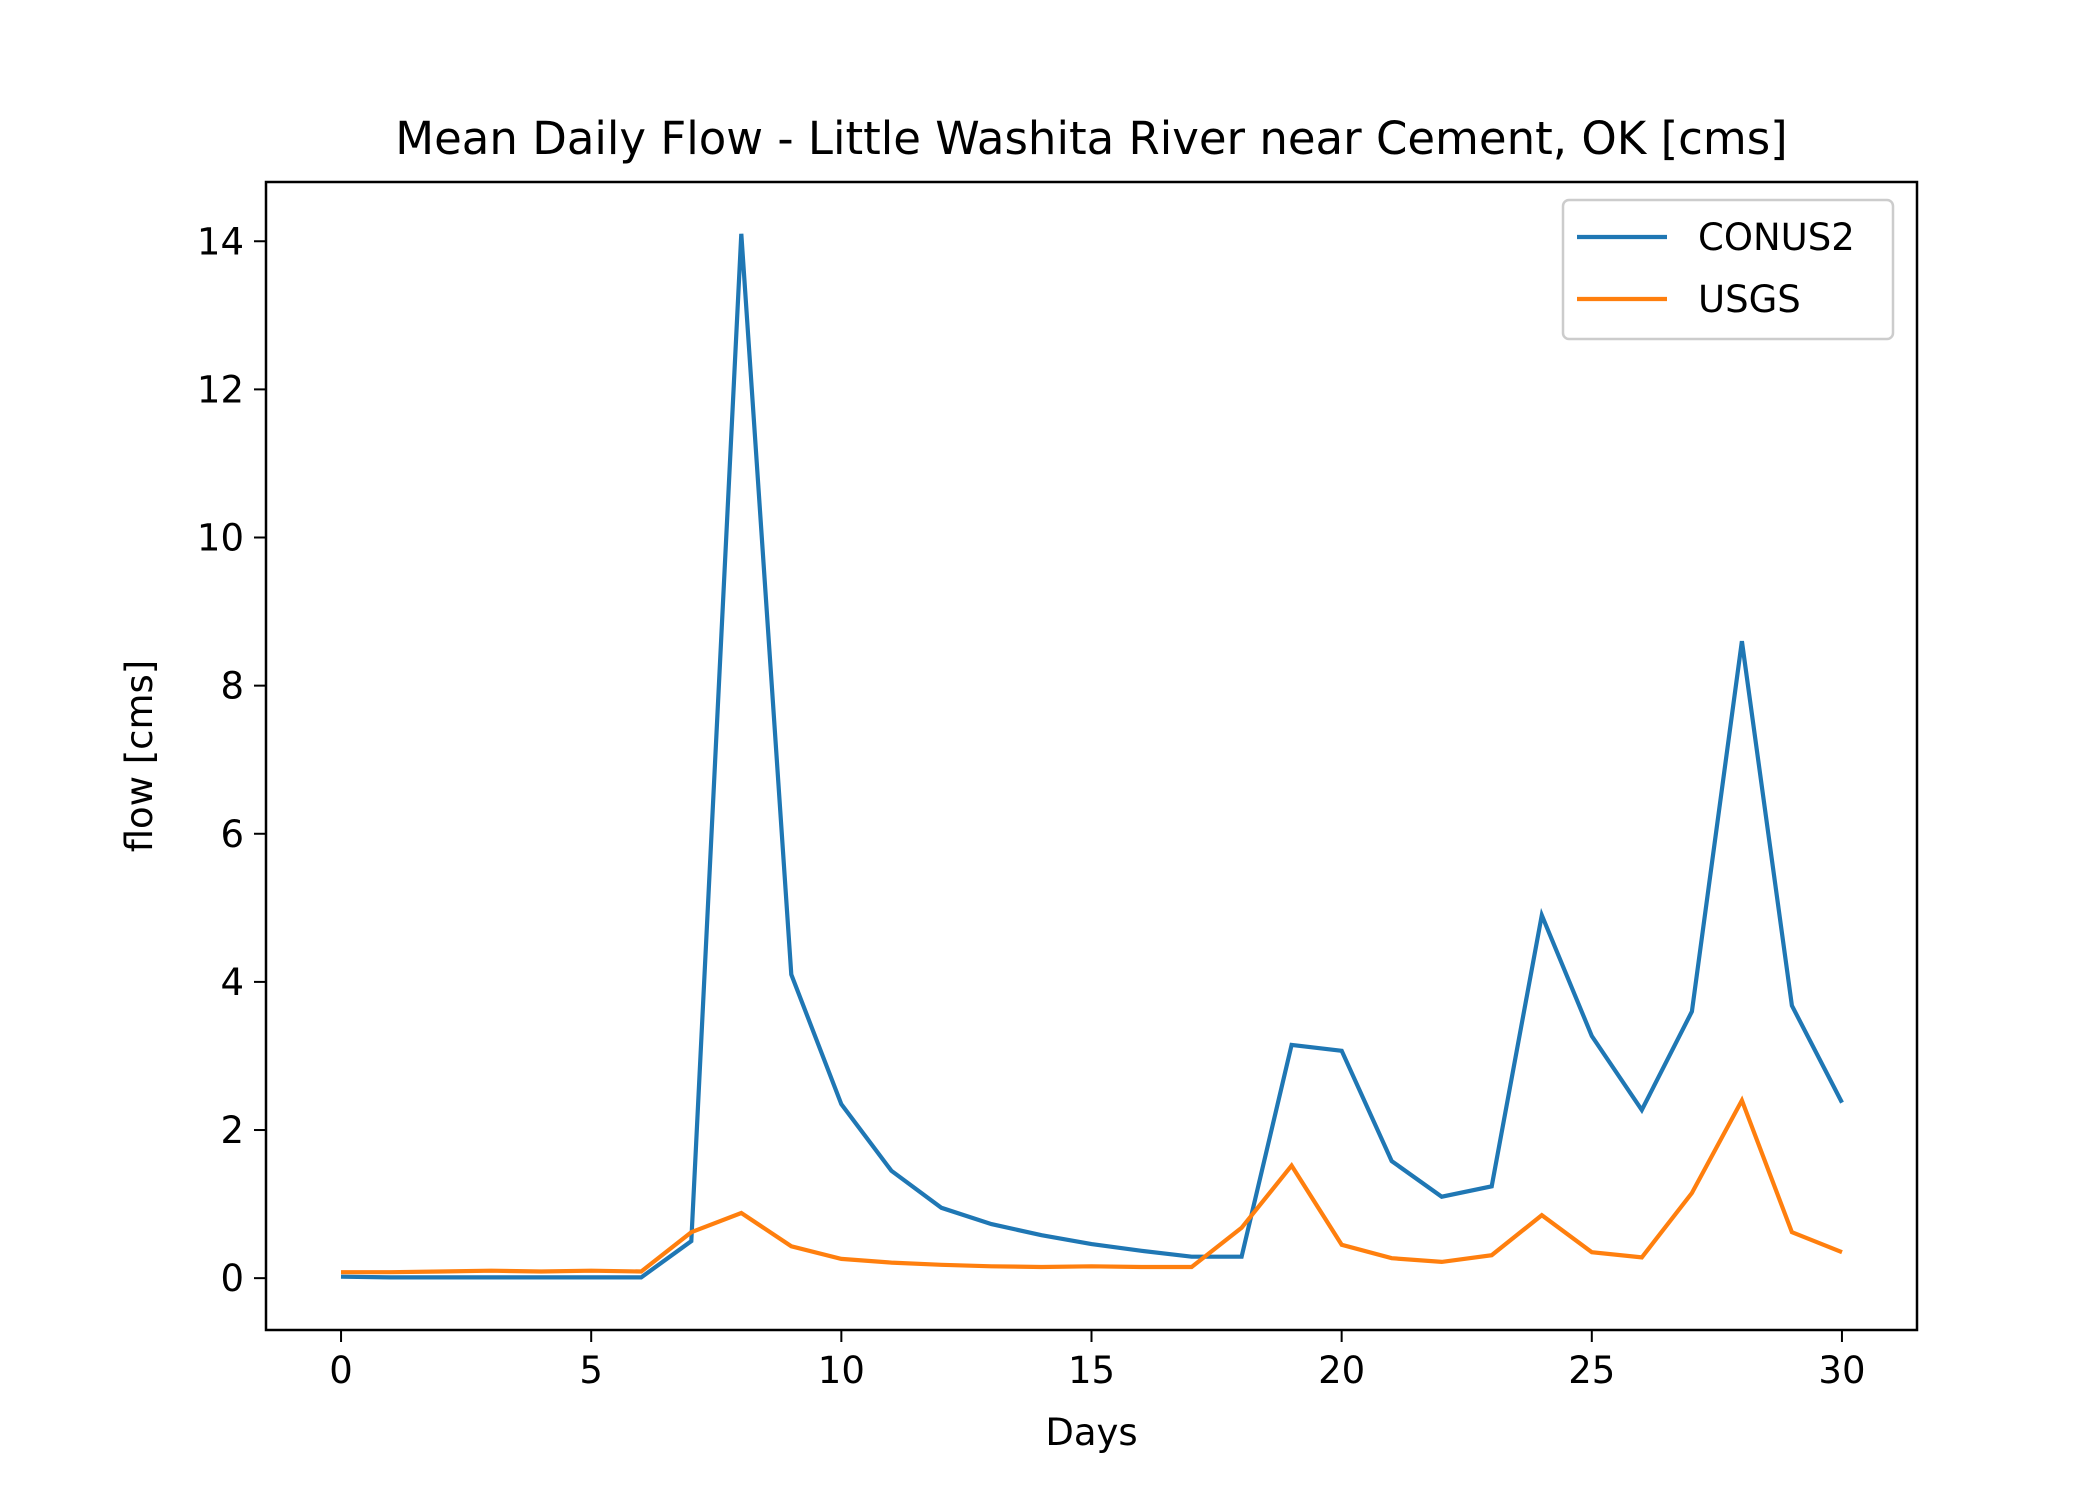 The image size is (2100, 1500). Describe the element at coordinates (139, 756) in the screenshot. I see `y-axis-title: flow [cms]` at that location.